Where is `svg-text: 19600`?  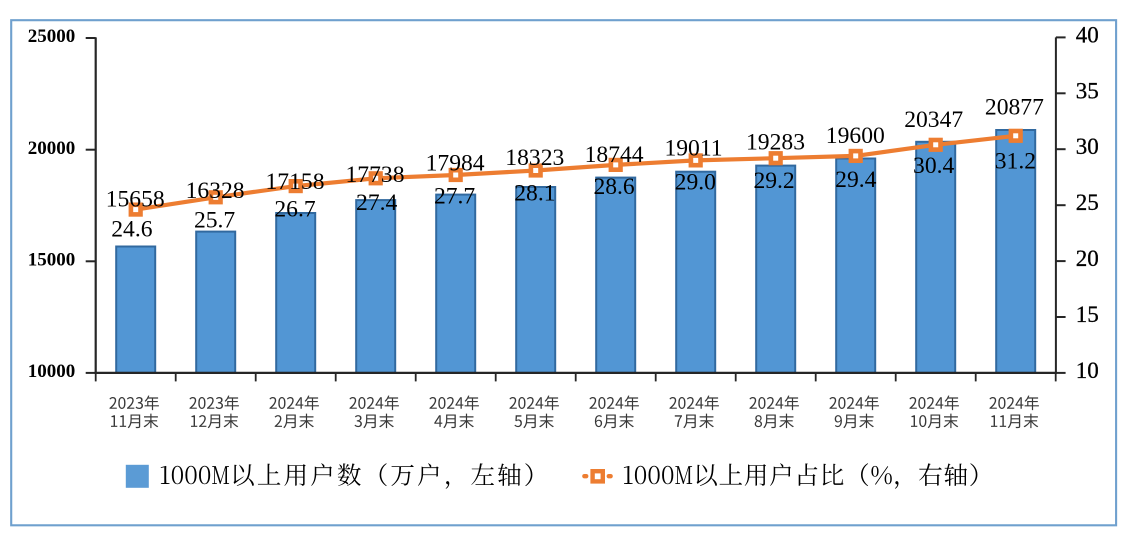 svg-text: 19600 is located at coordinates (855, 136).